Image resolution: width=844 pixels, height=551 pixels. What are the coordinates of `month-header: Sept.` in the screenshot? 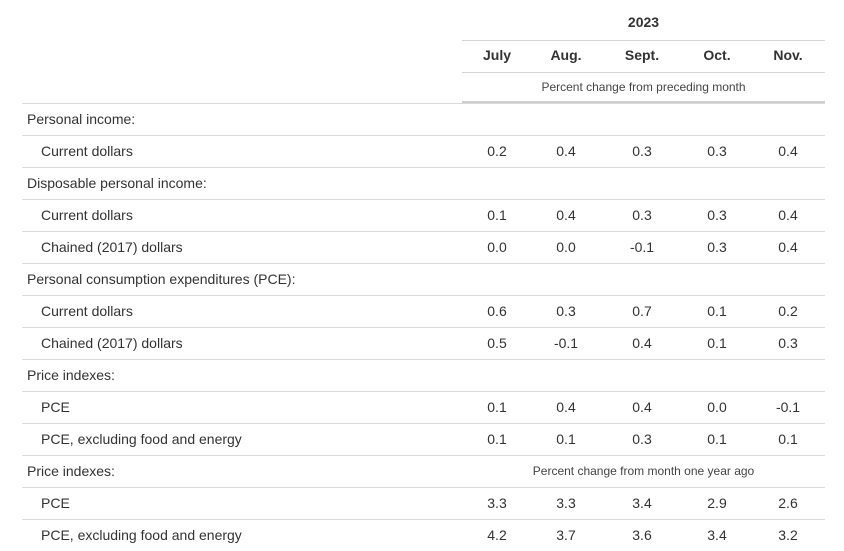 It's located at (642, 55).